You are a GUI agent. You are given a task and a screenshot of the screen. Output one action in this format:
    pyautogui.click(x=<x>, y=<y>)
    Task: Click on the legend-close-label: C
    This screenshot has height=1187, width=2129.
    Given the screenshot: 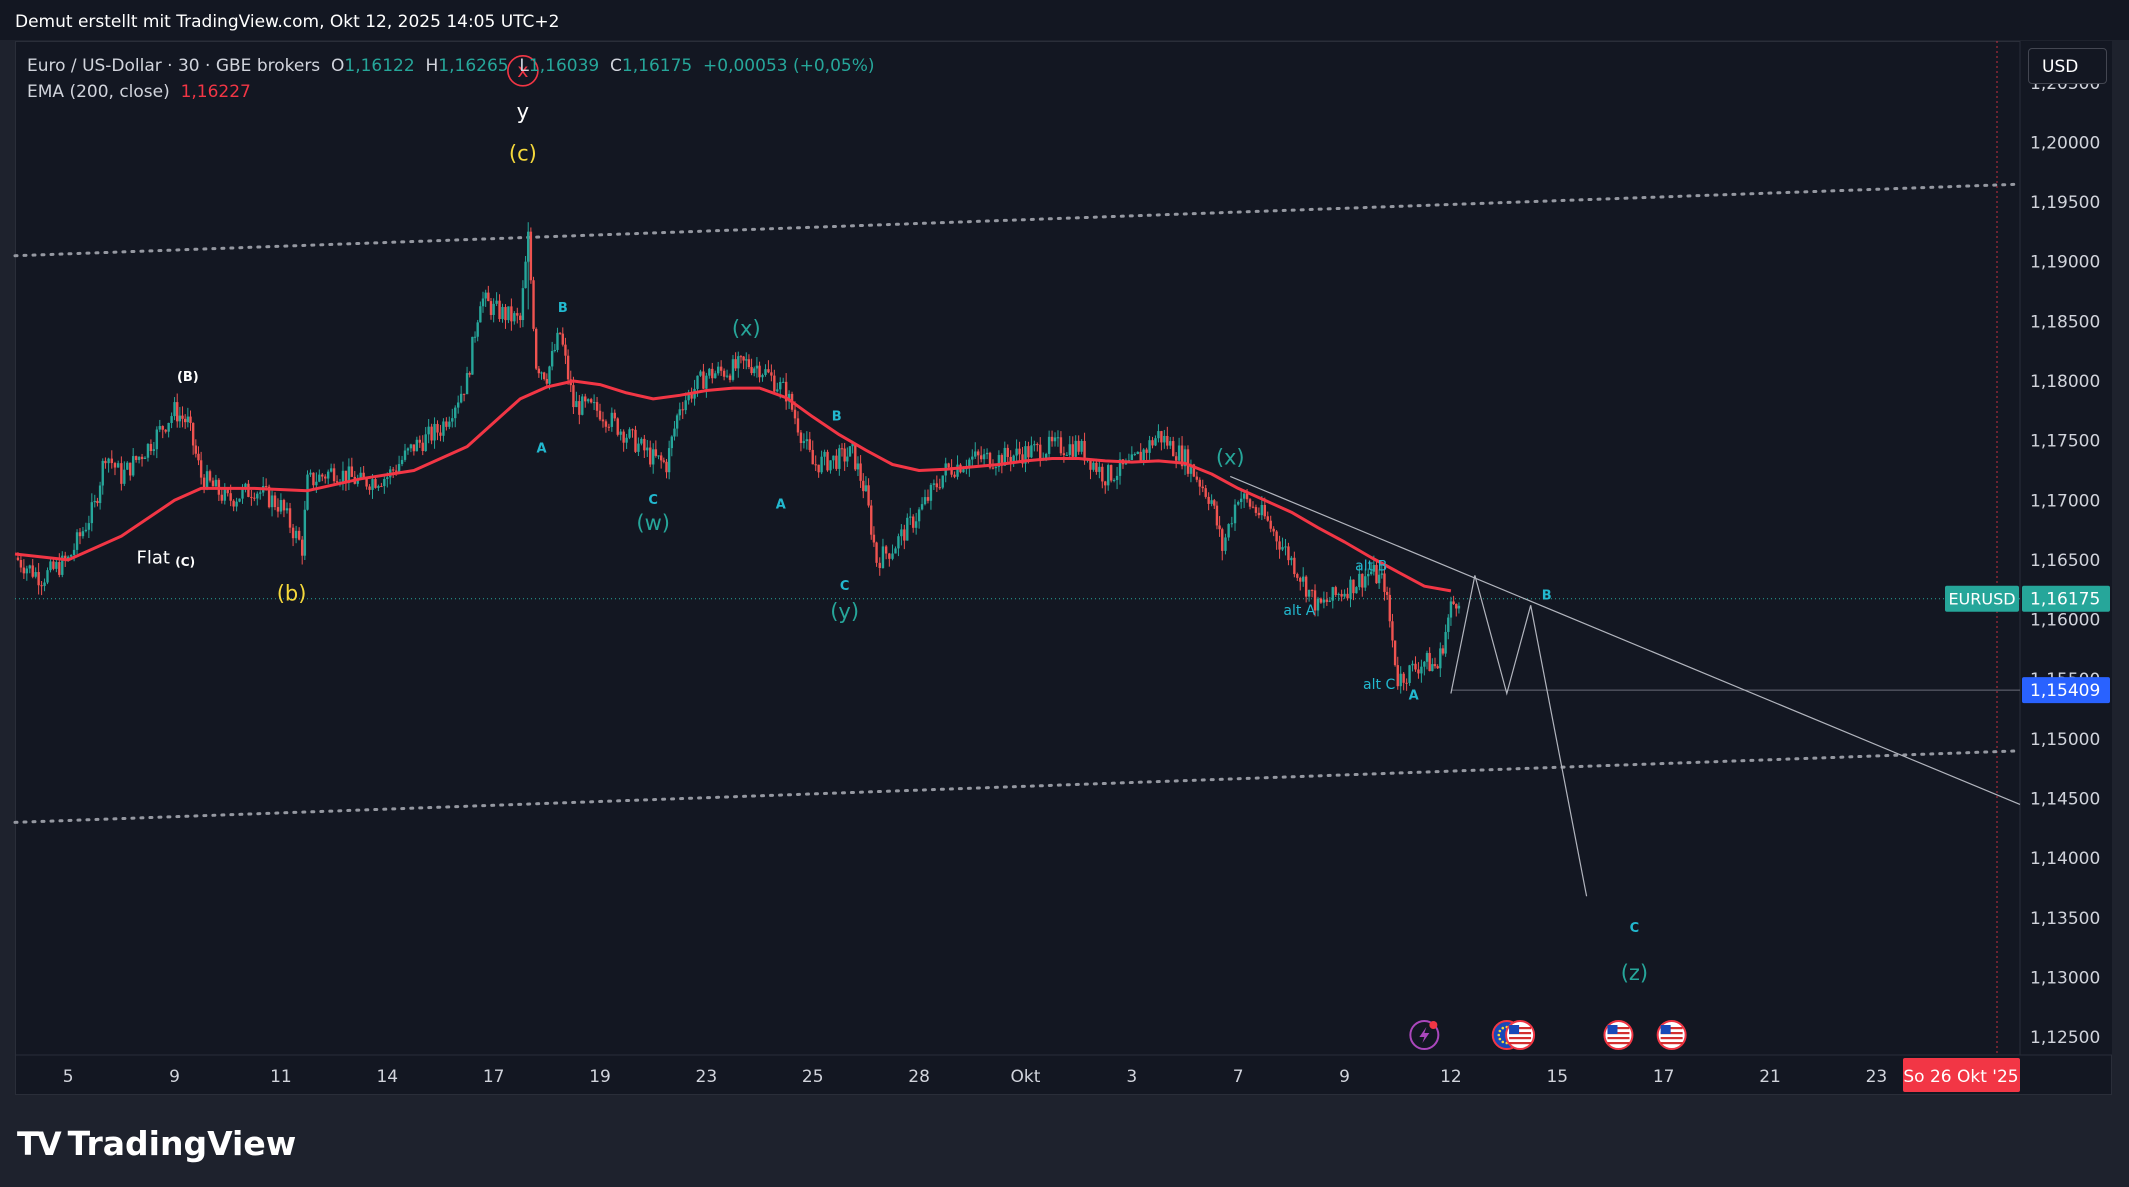 What is the action you would take?
    pyautogui.click(x=616, y=66)
    